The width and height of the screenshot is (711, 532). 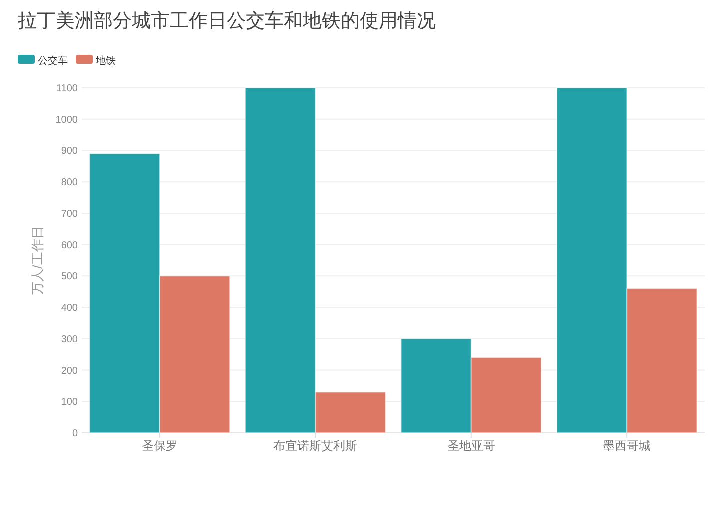 What do you see at coordinates (67, 120) in the screenshot?
I see `y-tick-label: 1000` at bounding box center [67, 120].